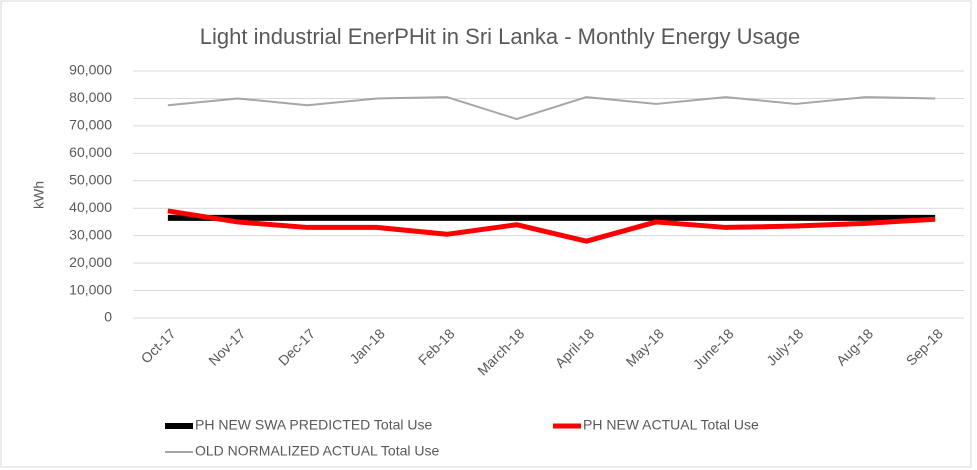  What do you see at coordinates (108, 317) in the screenshot?
I see `y-tick-label: 0` at bounding box center [108, 317].